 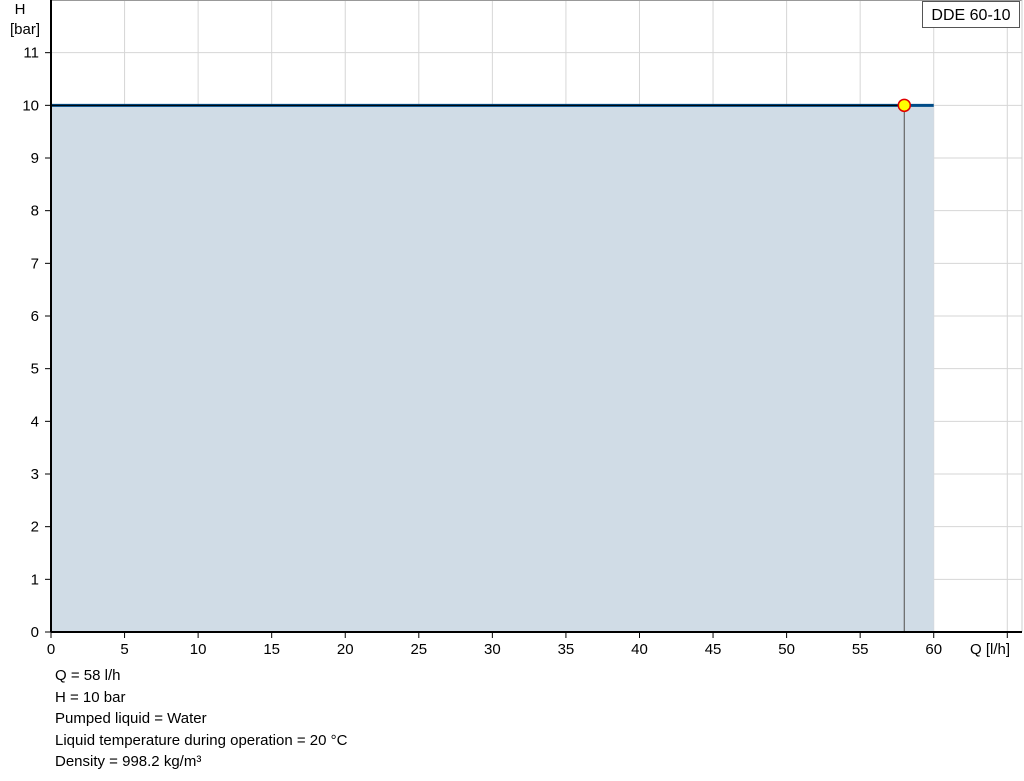 I want to click on y-axis-label: H, so click(x=20, y=9).